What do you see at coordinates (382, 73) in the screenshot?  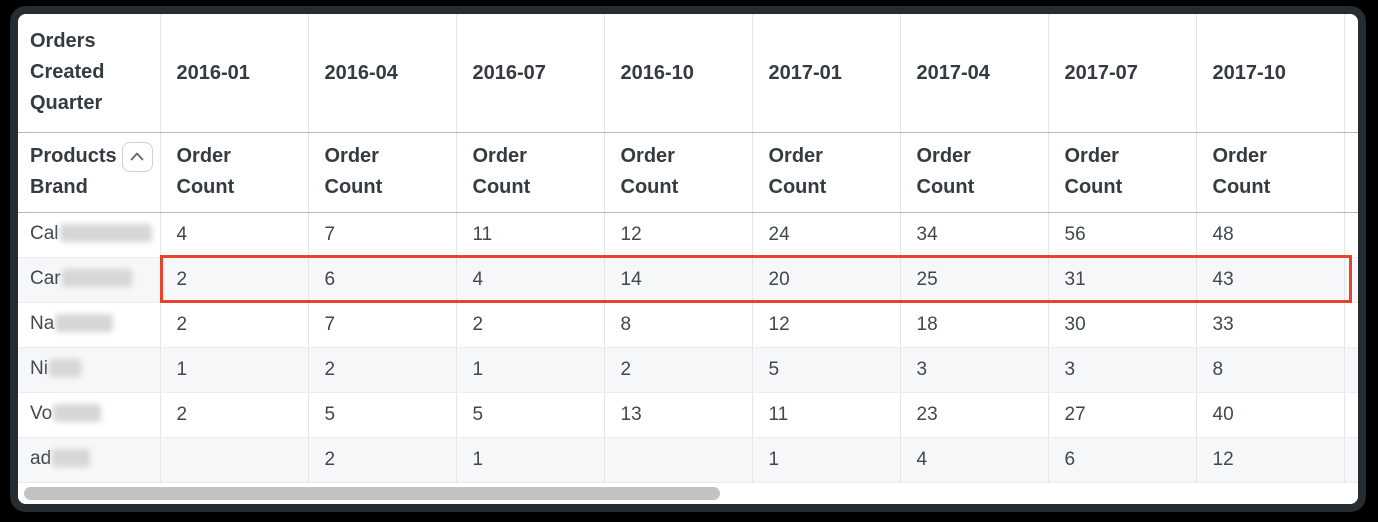 I see `quarter-header-cell: 2016-04` at bounding box center [382, 73].